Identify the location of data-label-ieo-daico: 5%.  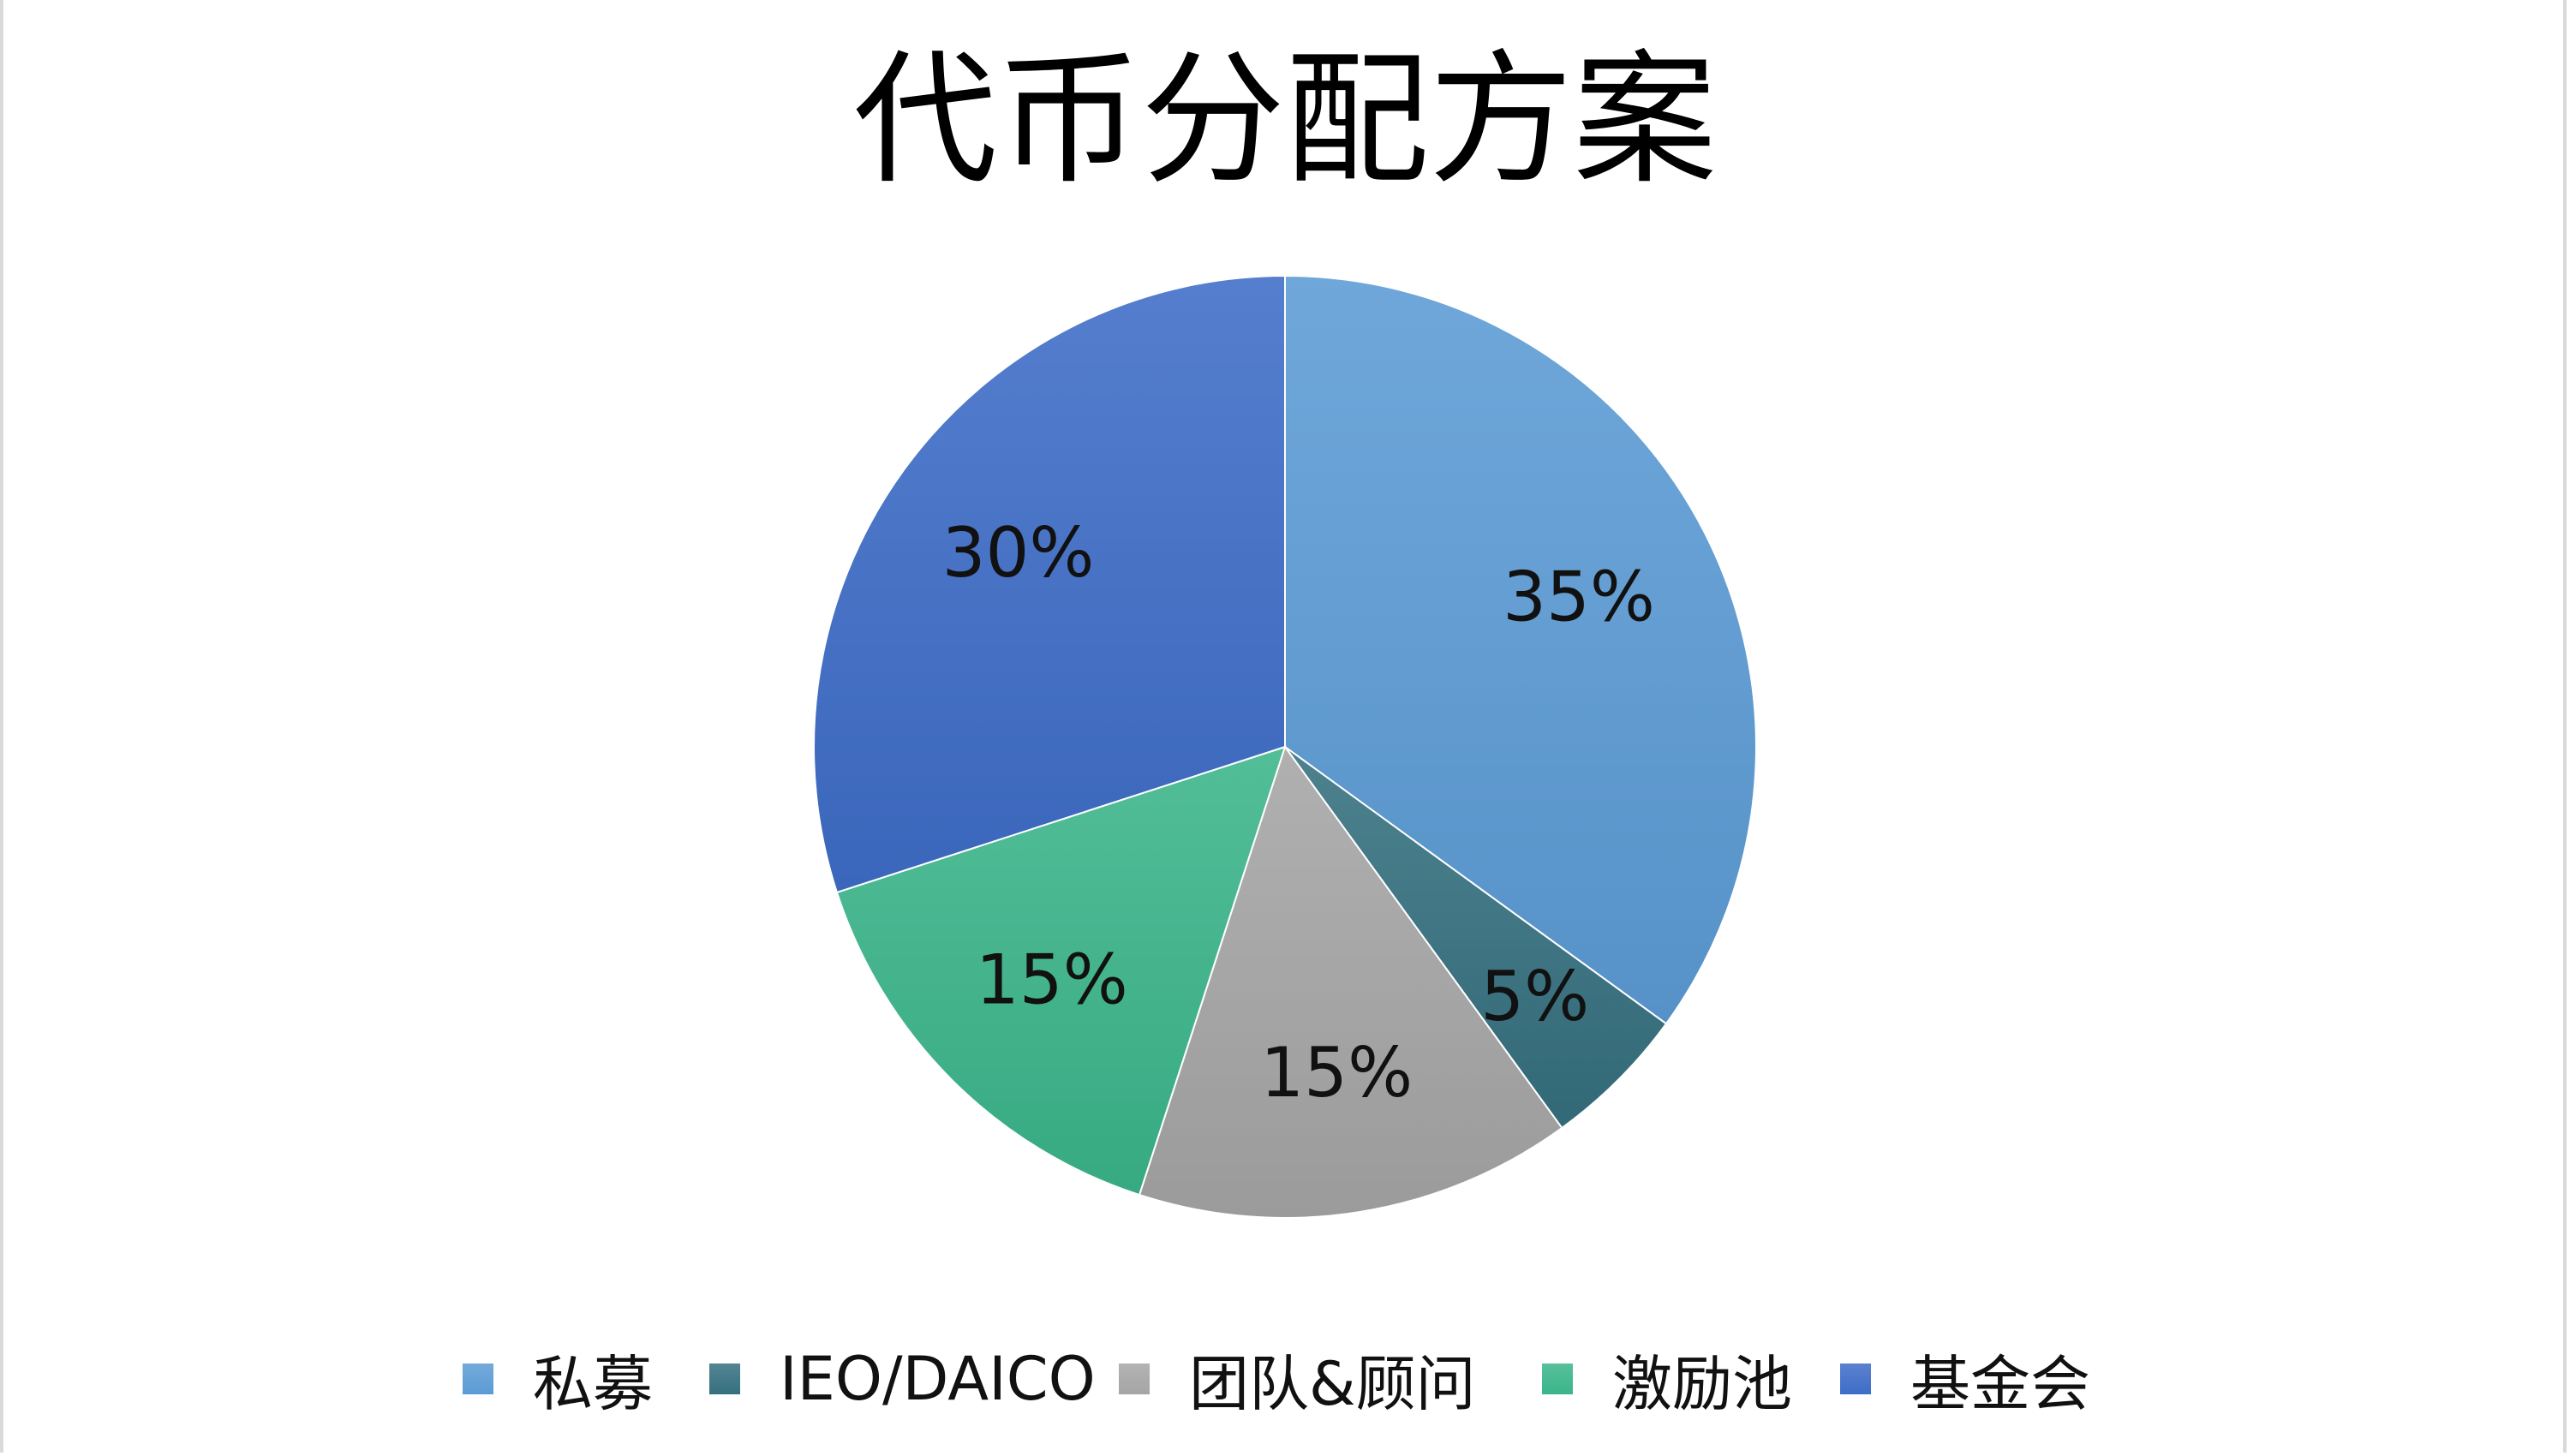
(1535, 996).